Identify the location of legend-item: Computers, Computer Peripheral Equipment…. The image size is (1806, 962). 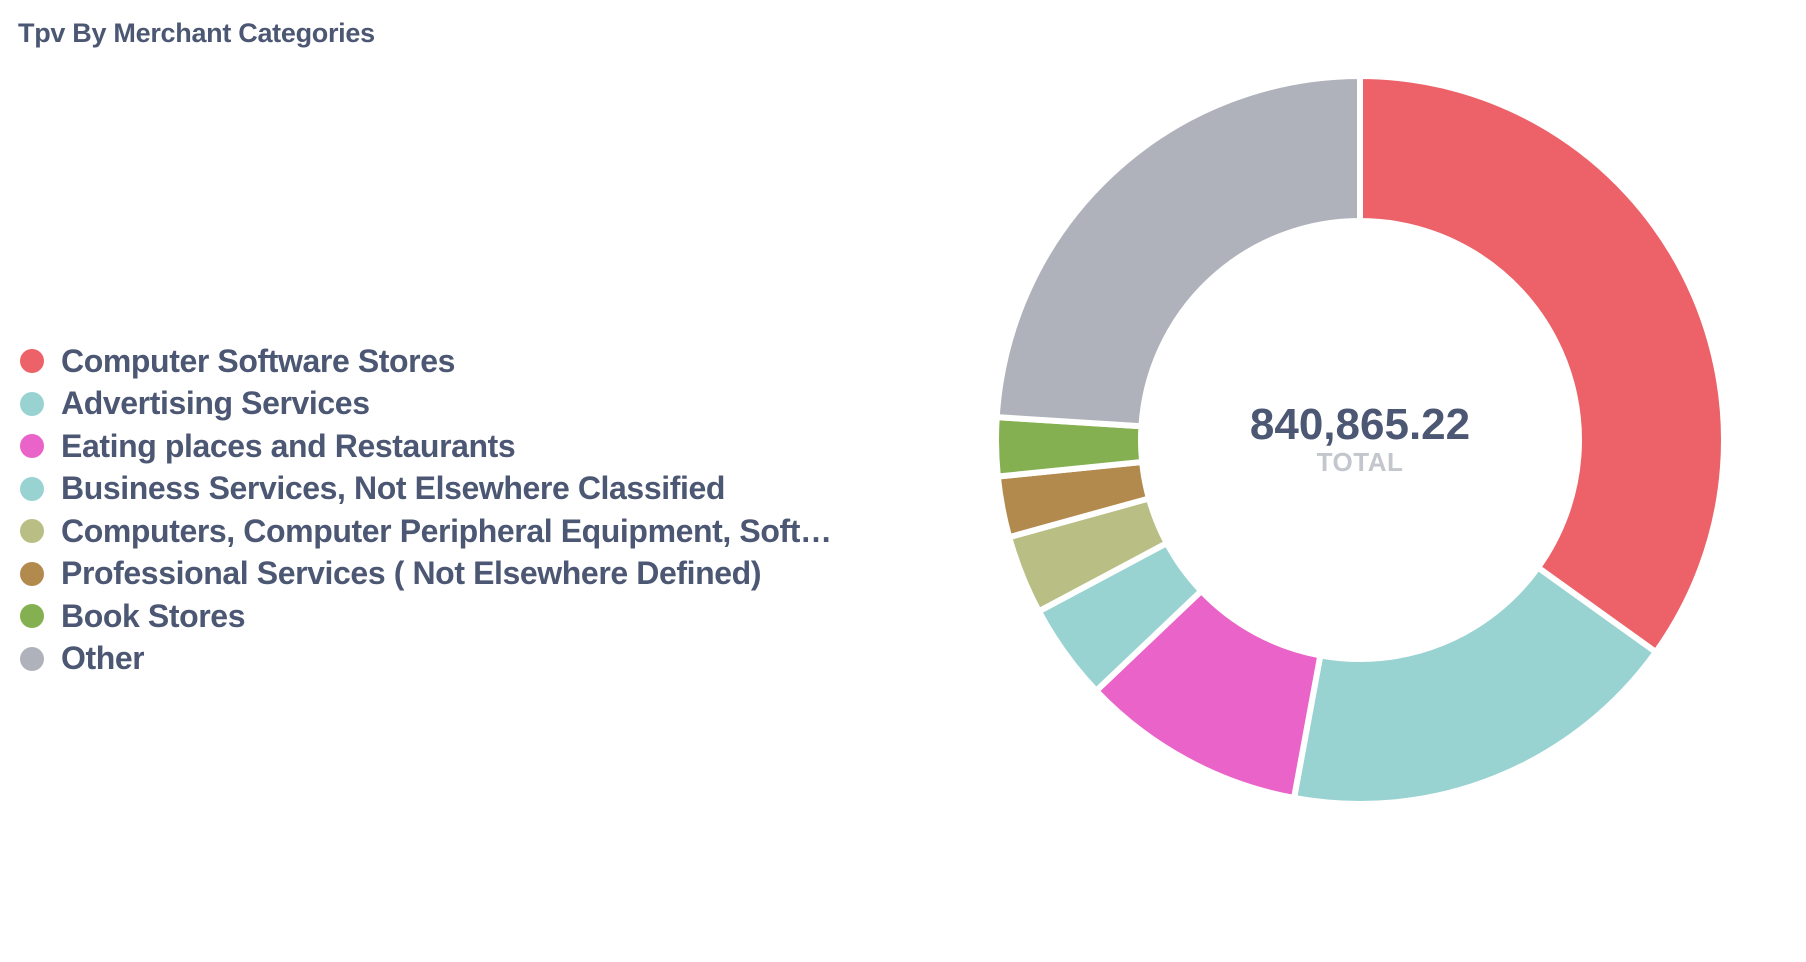
(445, 531).